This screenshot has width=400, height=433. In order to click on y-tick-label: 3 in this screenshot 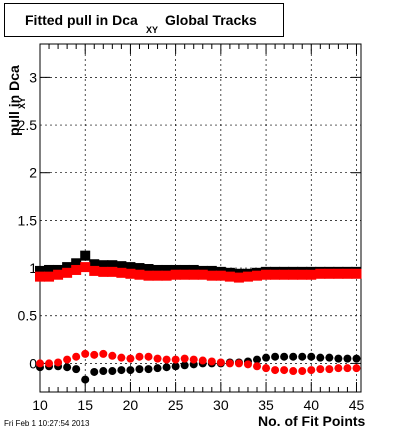, I will do `click(33, 77)`.